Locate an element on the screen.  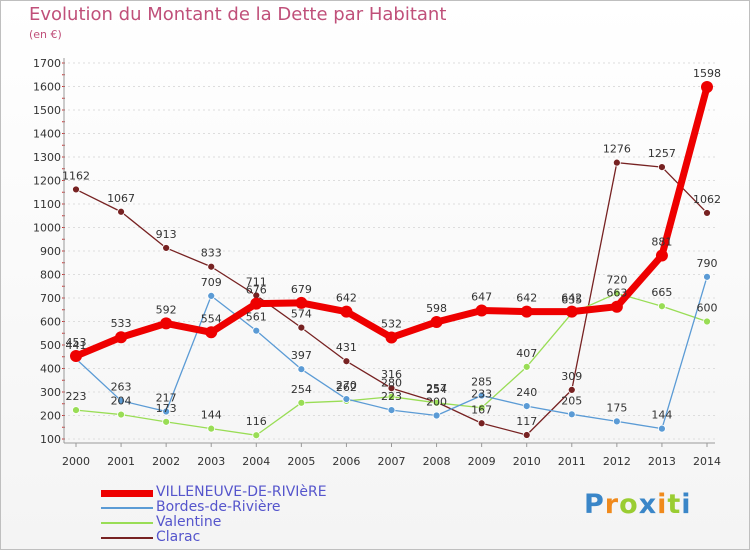
data-label: 173 is located at coordinates (166, 408).